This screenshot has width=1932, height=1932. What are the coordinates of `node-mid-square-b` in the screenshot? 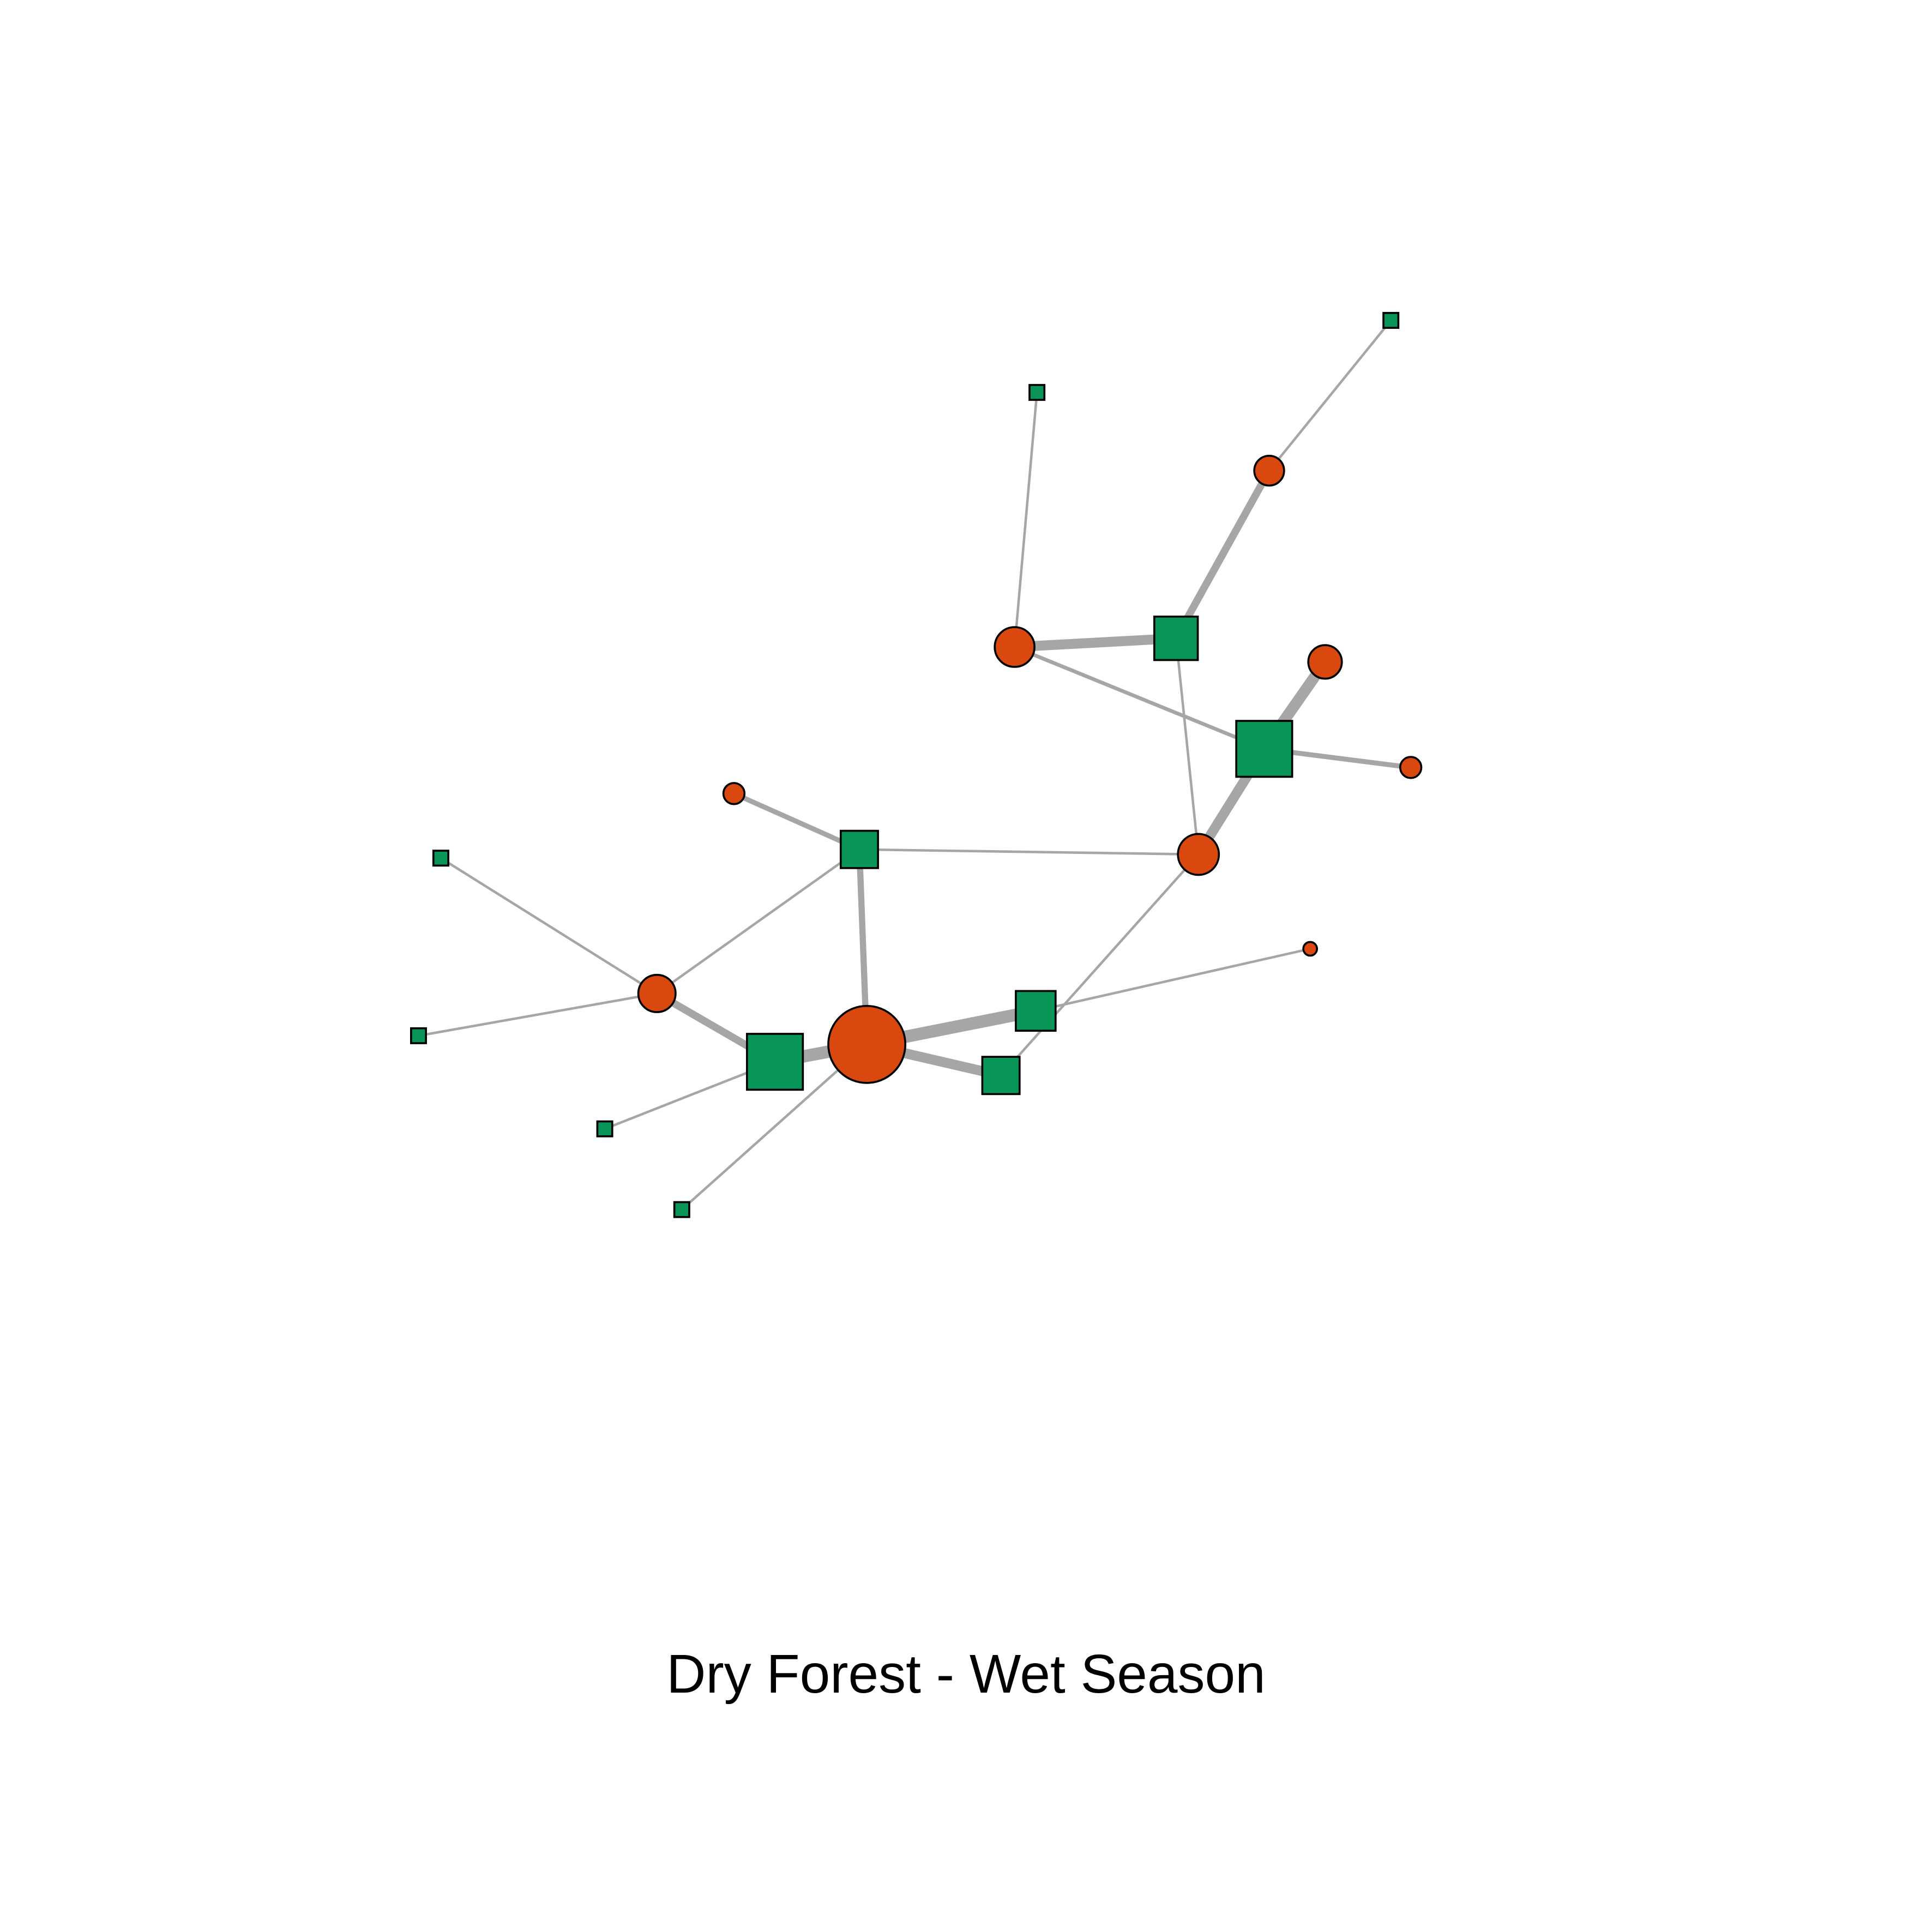 It's located at (1001, 1076).